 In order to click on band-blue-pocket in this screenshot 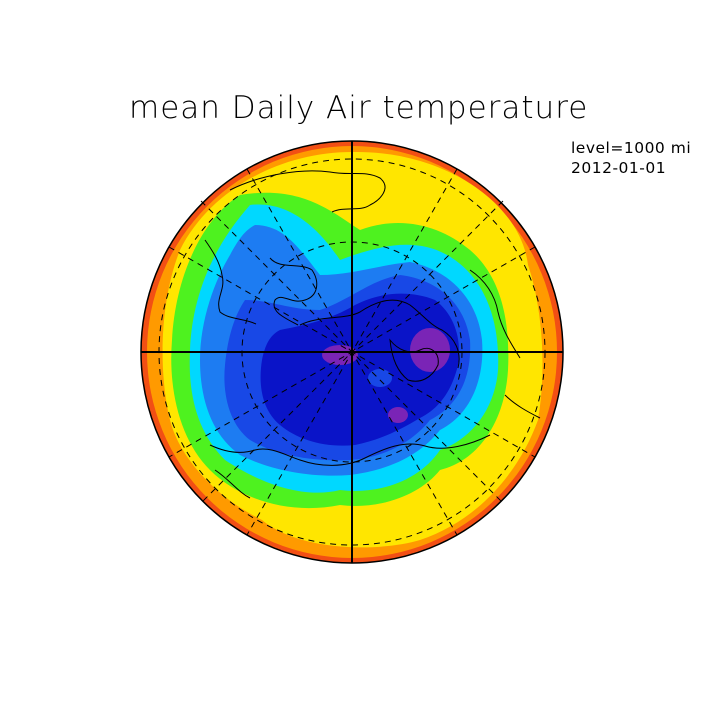, I will do `click(380, 378)`.